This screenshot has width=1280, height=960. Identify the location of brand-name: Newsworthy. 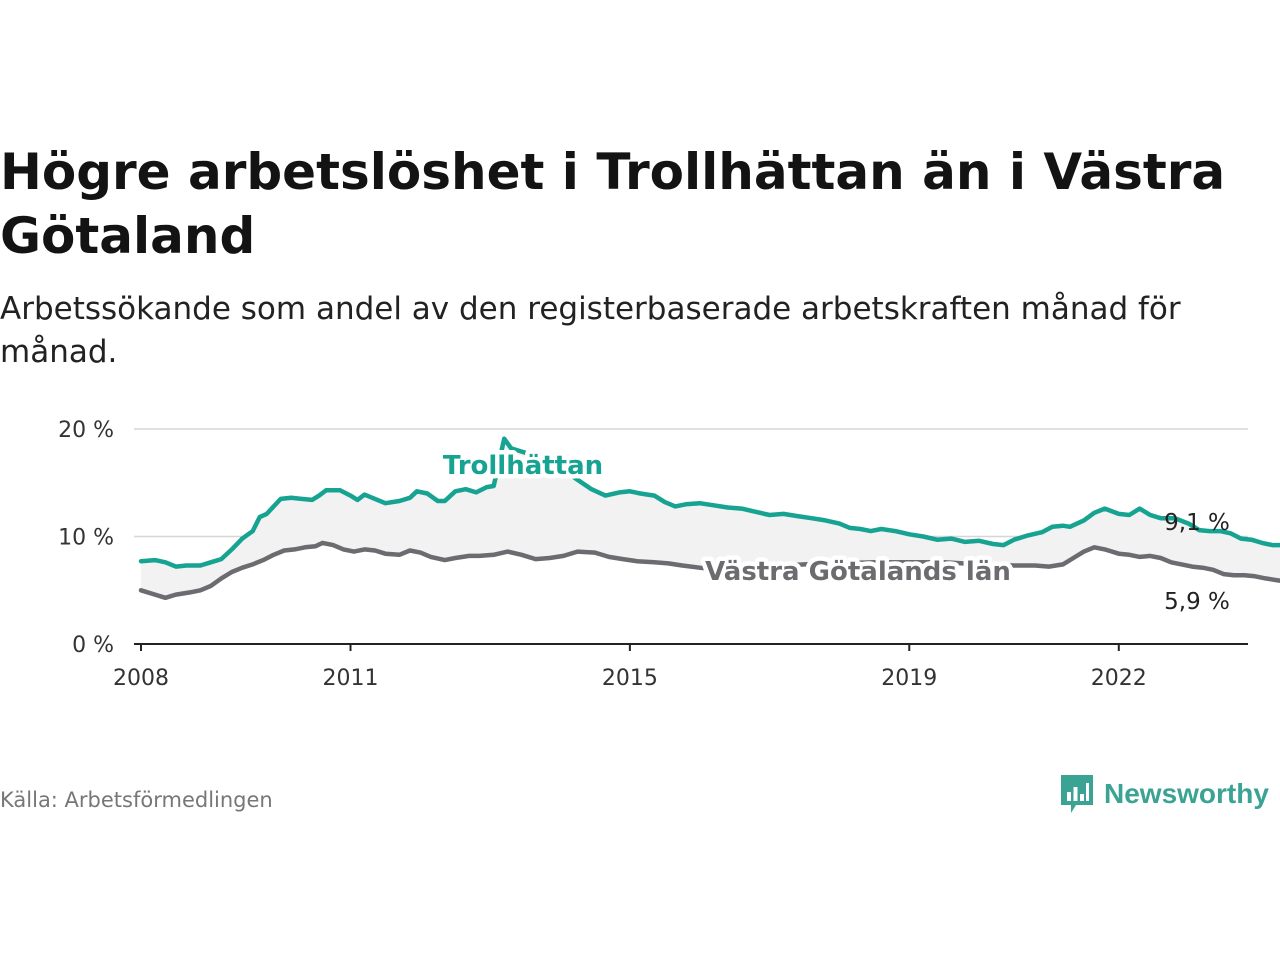
(1186, 793).